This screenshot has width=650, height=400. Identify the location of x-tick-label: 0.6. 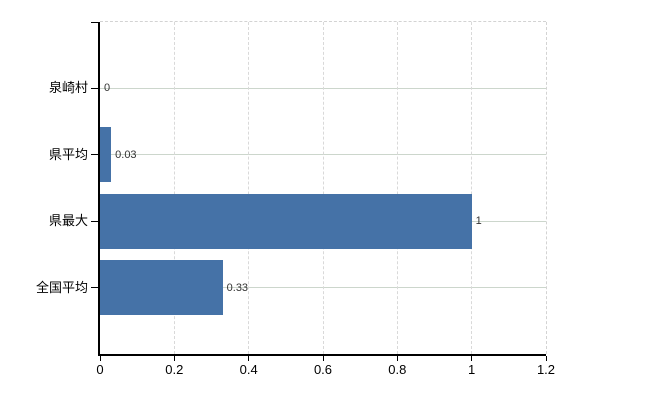
(323, 369).